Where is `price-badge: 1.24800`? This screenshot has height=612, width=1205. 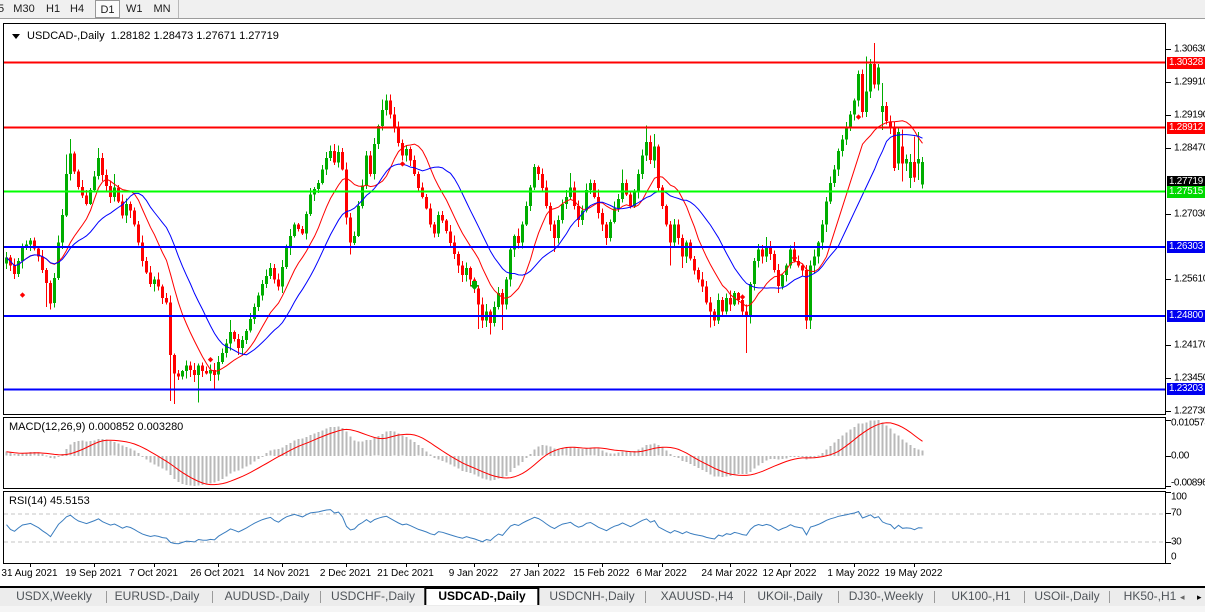 price-badge: 1.24800 is located at coordinates (1186, 316).